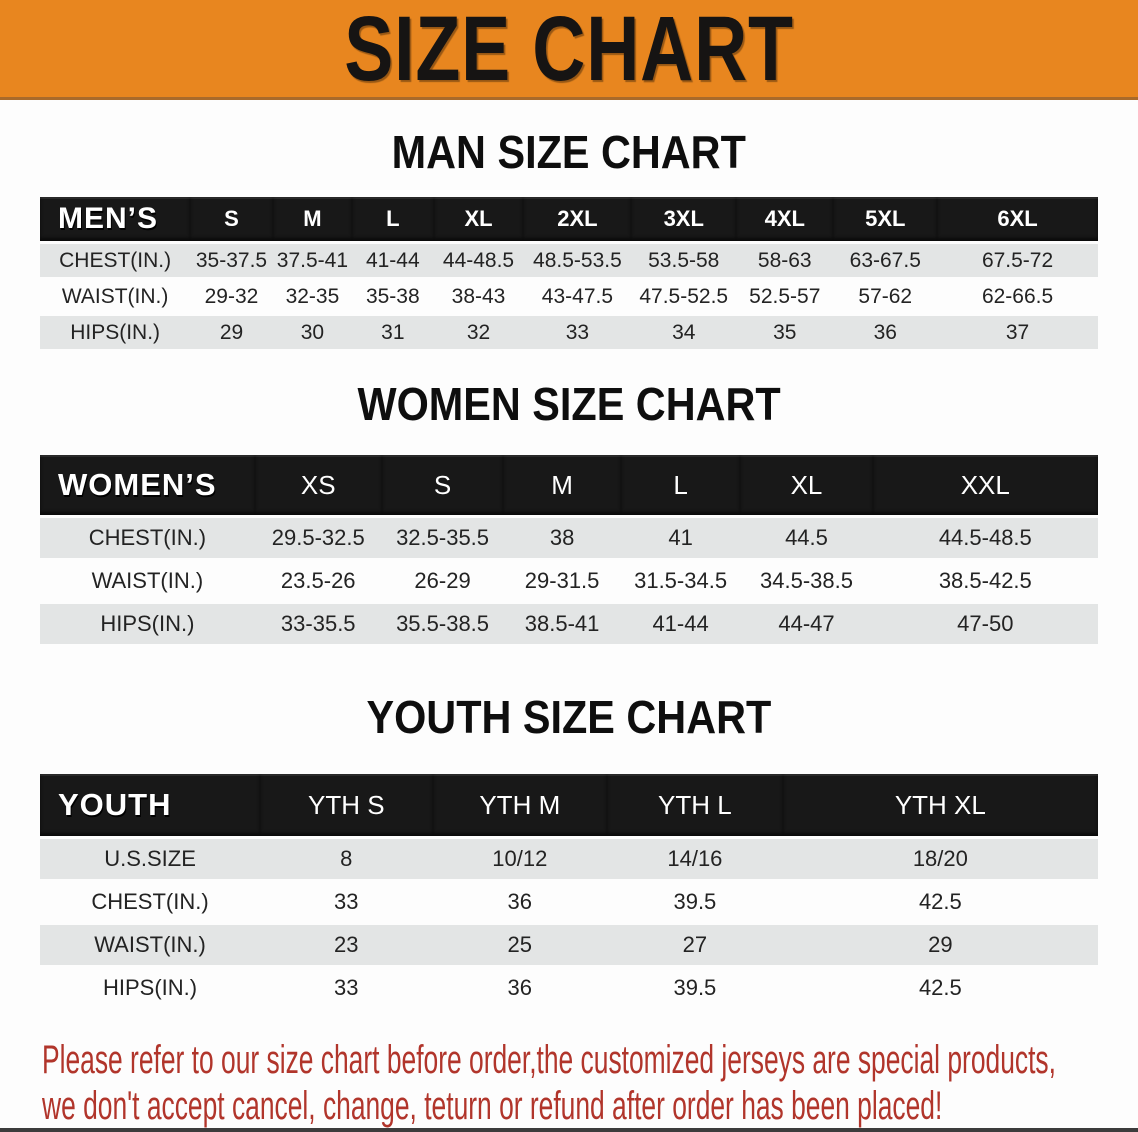  Describe the element at coordinates (318, 580) in the screenshot. I see `measurement-value: 23.5-26` at that location.